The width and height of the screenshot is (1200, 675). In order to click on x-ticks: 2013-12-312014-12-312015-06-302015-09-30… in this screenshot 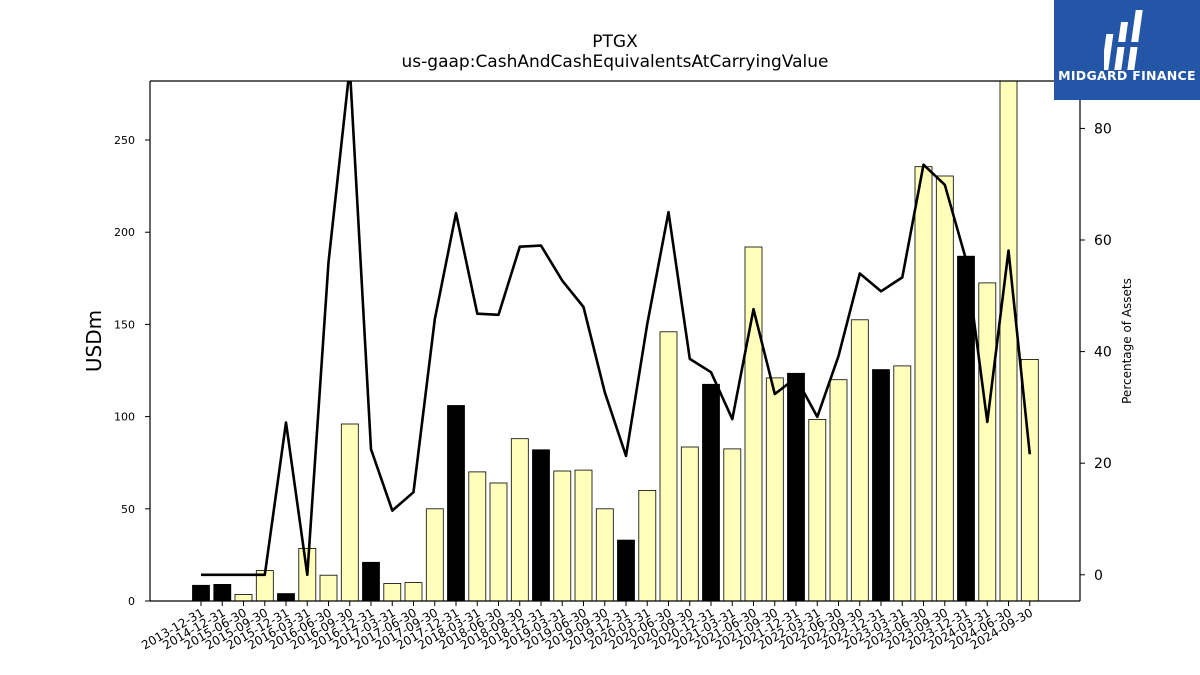, I will do `click(587, 626)`.